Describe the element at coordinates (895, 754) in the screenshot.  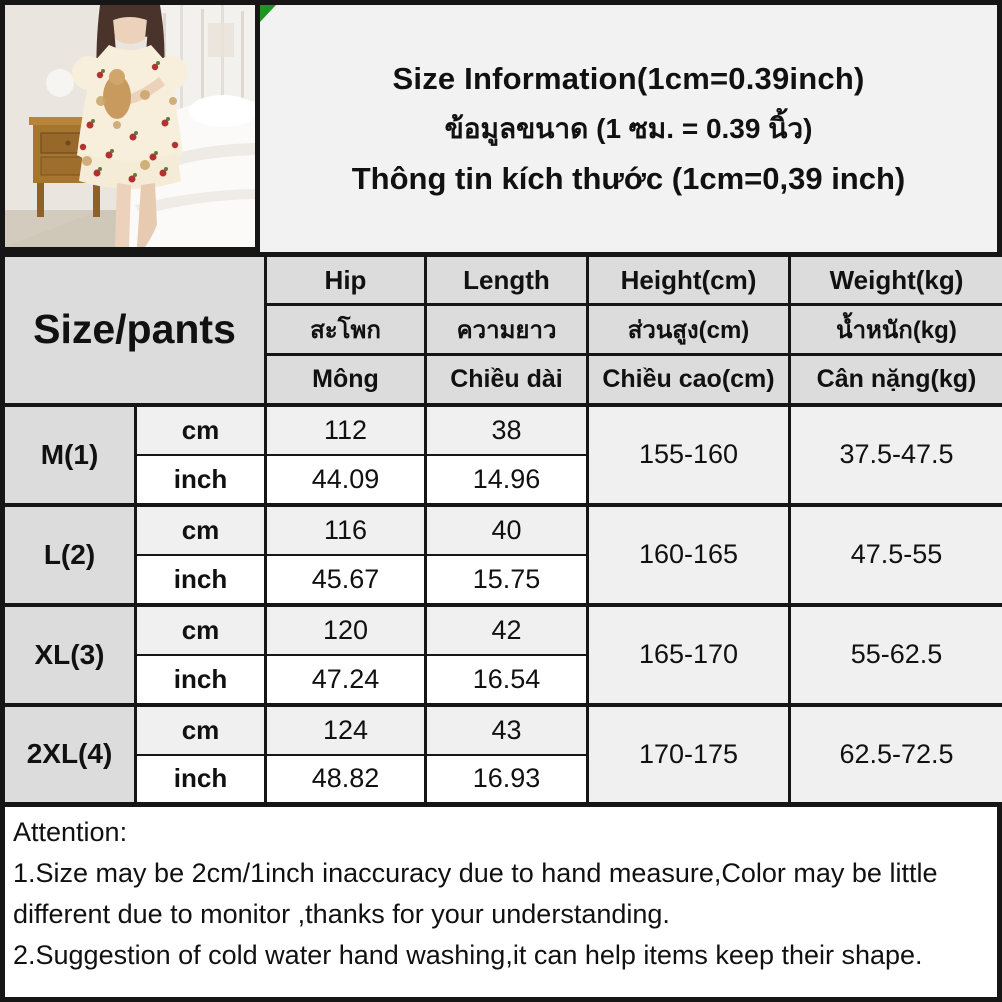
I see `weight-range-2xl: 62.5-72.5` at that location.